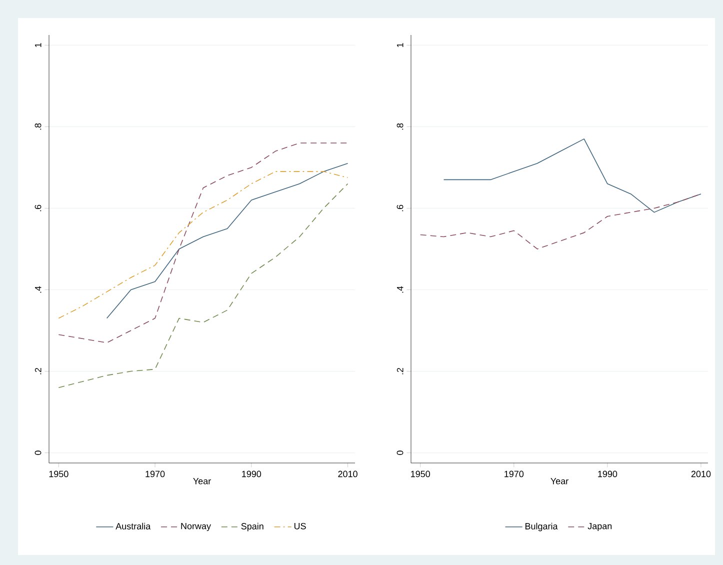 This screenshot has height=565, width=723. What do you see at coordinates (300, 526) in the screenshot?
I see `legend-label: US` at bounding box center [300, 526].